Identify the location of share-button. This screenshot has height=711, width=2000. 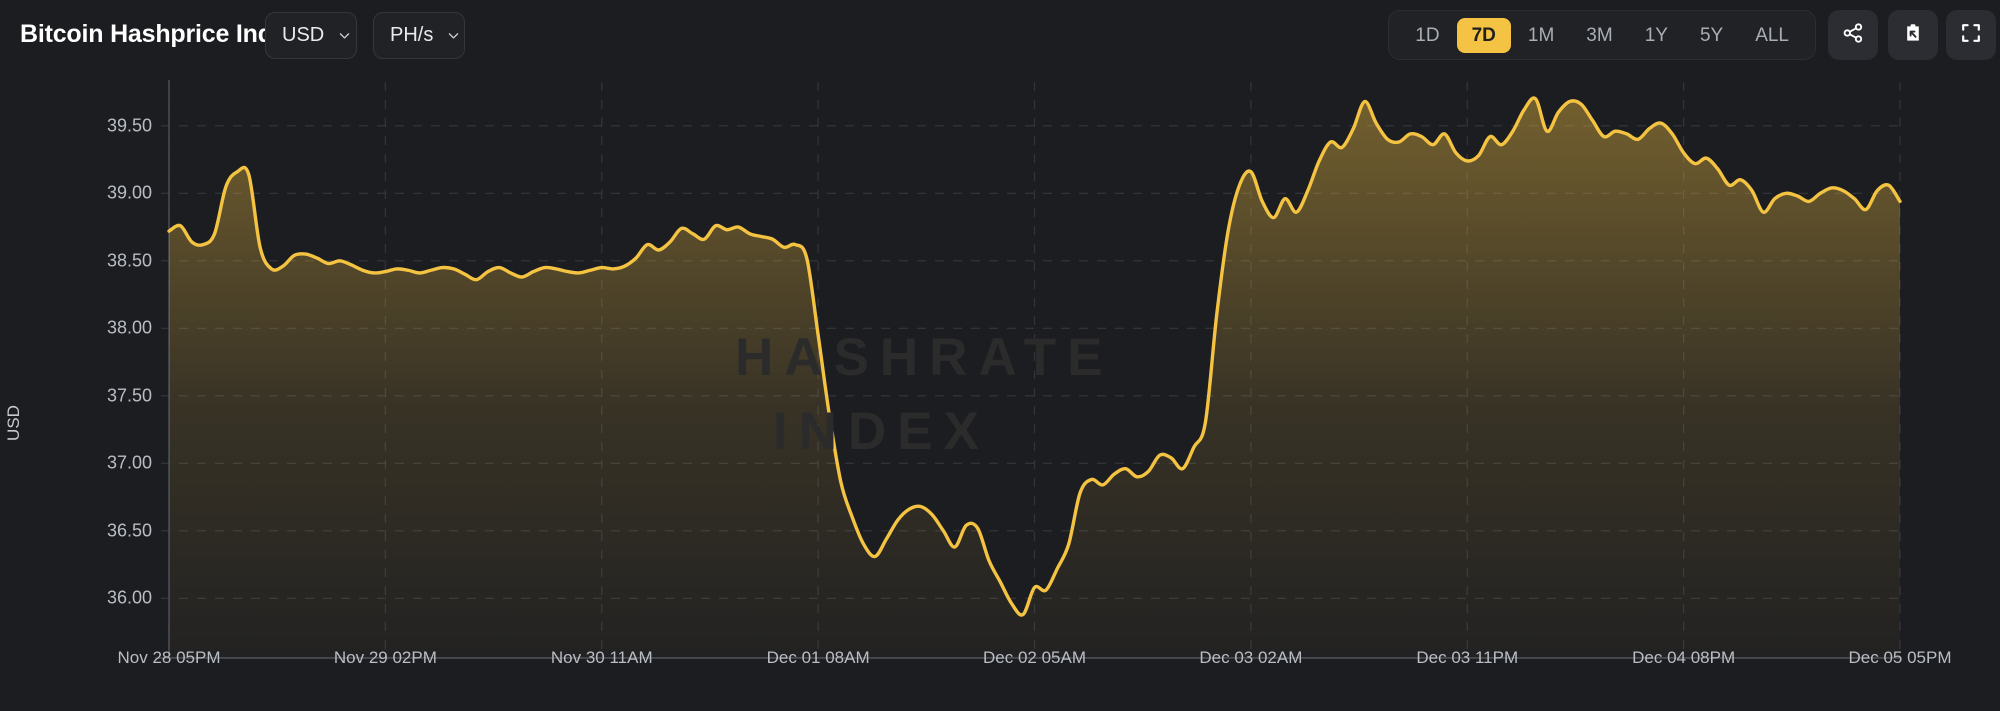
(1853, 35).